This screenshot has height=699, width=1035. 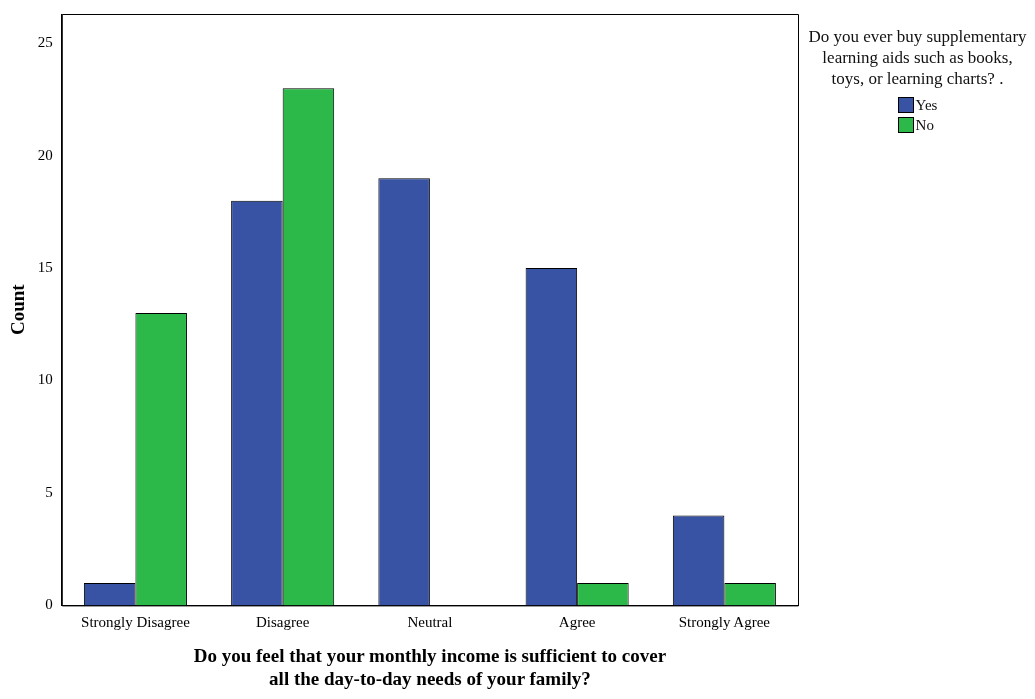 What do you see at coordinates (18, 309) in the screenshot?
I see `y-axis-title: Count` at bounding box center [18, 309].